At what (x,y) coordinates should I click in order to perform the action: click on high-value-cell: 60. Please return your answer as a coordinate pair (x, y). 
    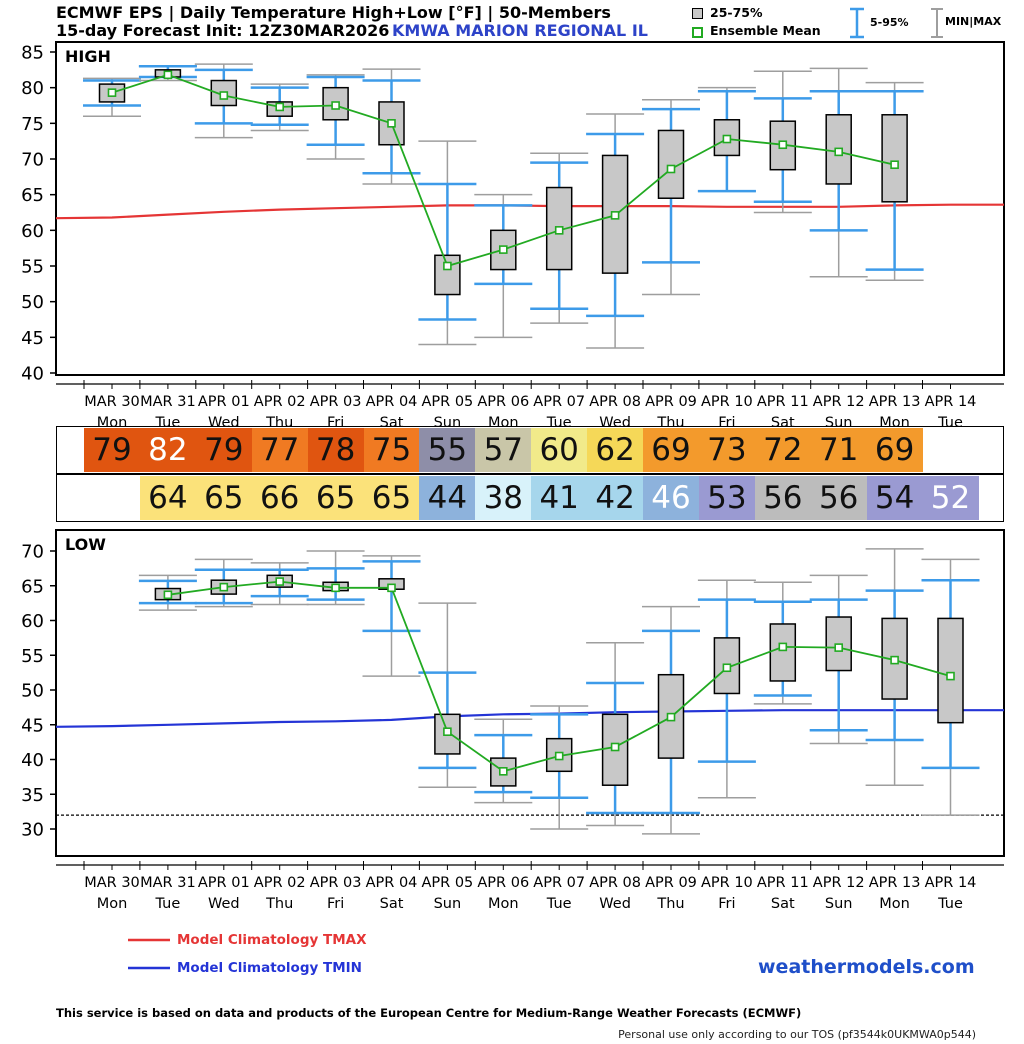
    Looking at the image, I should click on (559, 450).